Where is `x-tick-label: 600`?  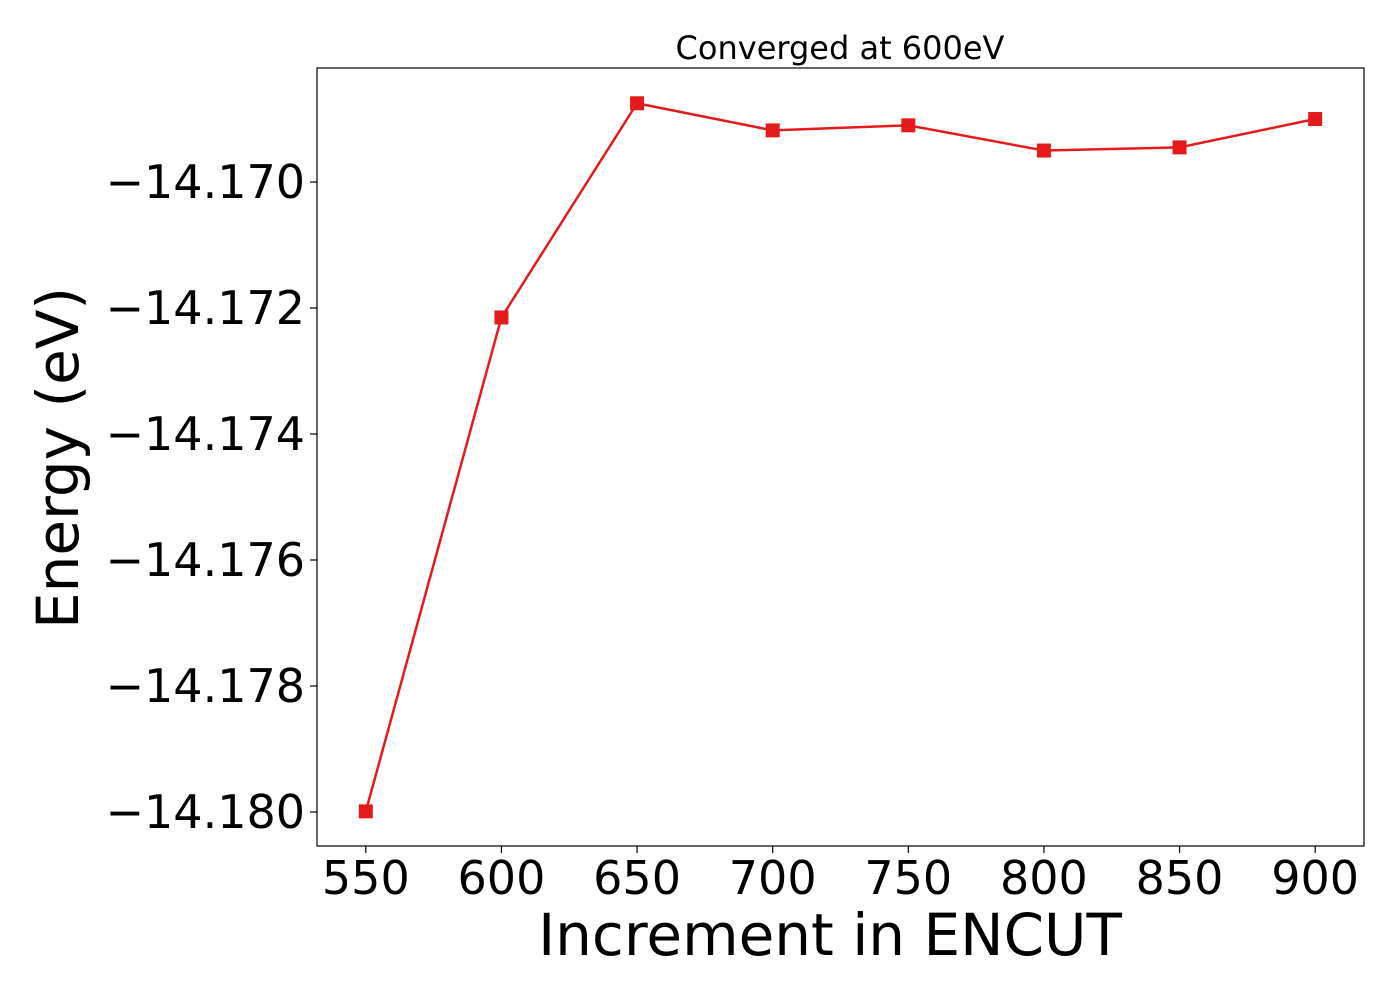 x-tick-label: 600 is located at coordinates (502, 878).